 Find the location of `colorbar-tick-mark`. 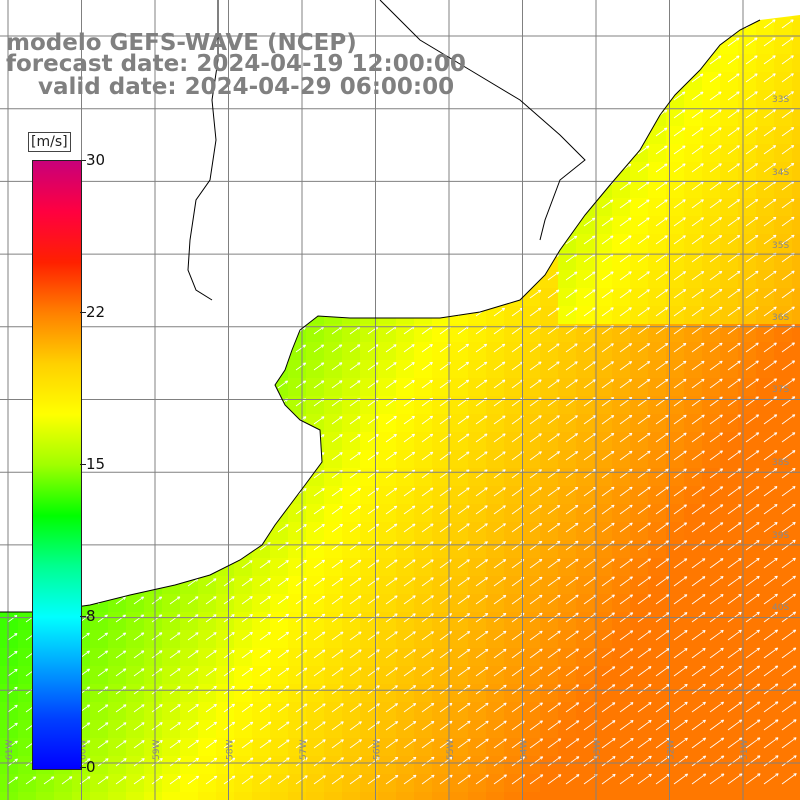

colorbar-tick-mark is located at coordinates (83, 616).